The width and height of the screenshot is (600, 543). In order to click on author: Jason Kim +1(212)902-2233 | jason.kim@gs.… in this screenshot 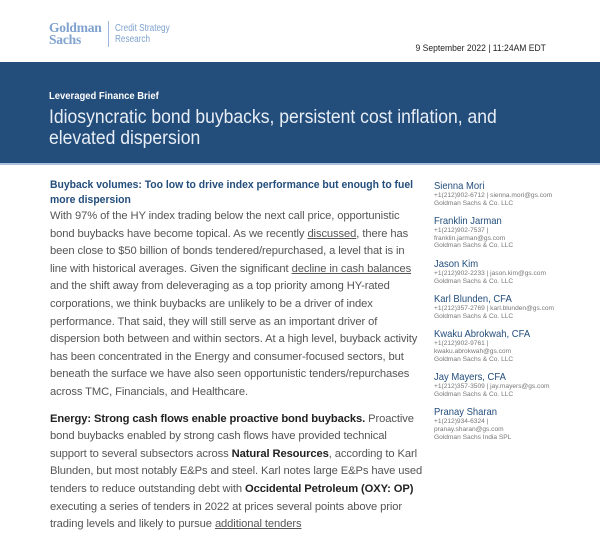, I will do `click(516, 271)`.